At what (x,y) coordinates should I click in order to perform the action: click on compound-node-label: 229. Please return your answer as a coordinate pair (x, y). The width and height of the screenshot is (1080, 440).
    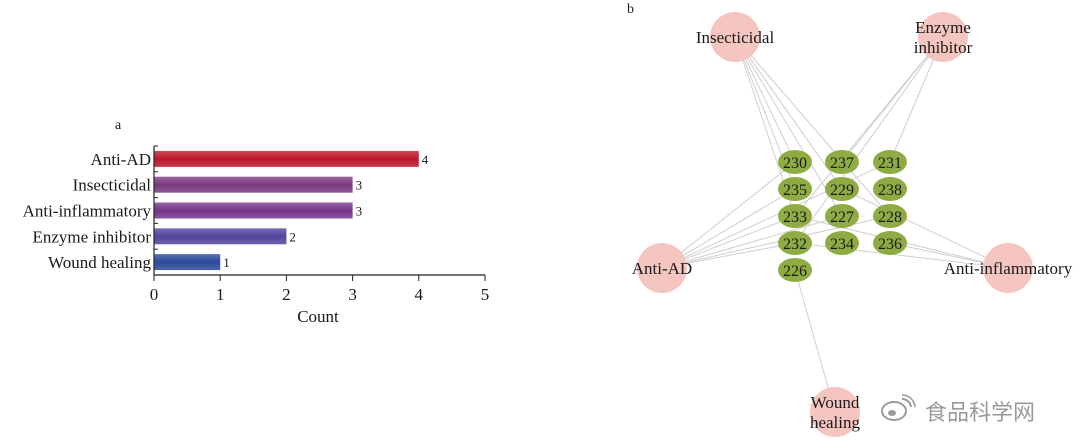
    Looking at the image, I should click on (842, 190).